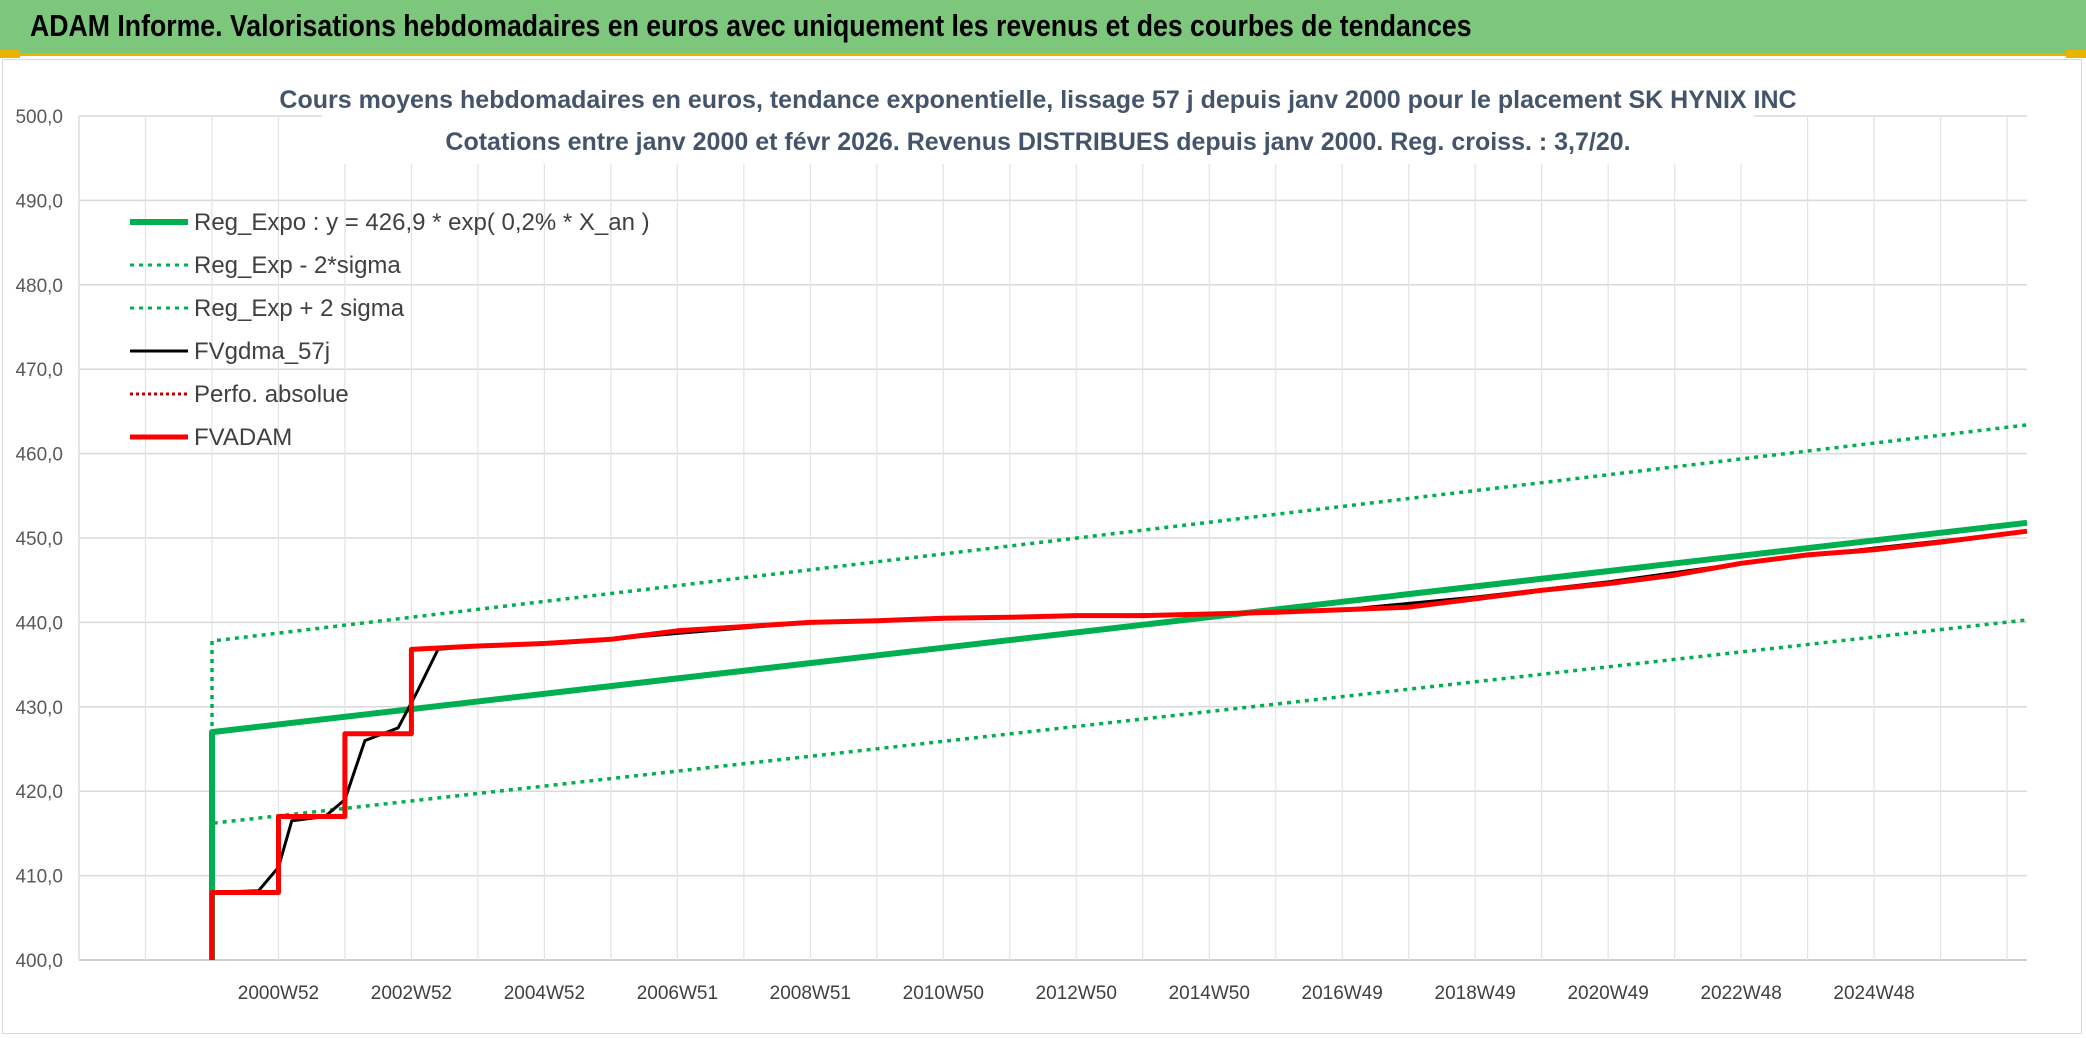  Describe the element at coordinates (39, 286) in the screenshot. I see `y-tick-label: 480,0` at that location.